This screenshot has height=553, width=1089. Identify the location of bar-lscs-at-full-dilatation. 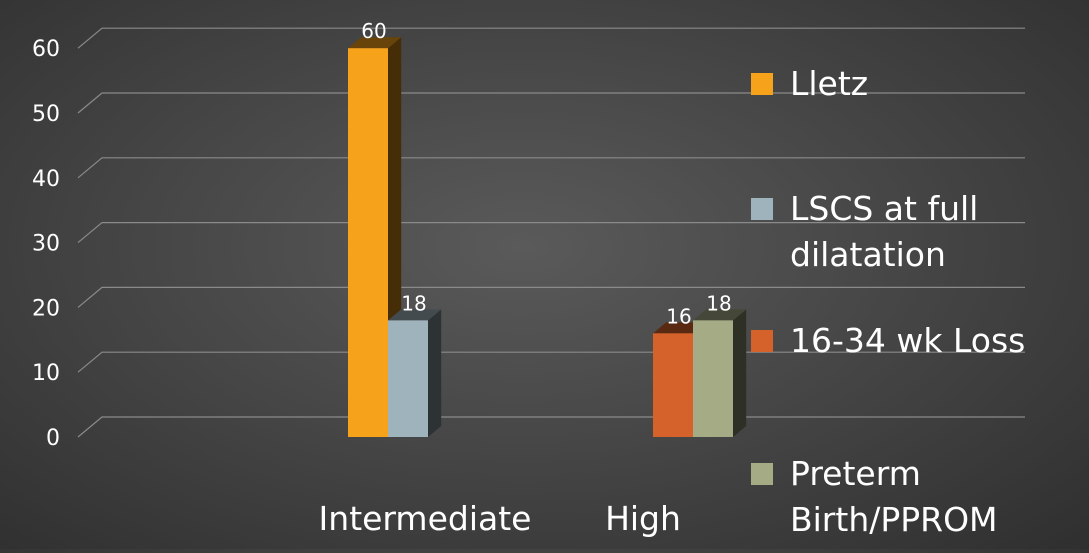
(415, 373).